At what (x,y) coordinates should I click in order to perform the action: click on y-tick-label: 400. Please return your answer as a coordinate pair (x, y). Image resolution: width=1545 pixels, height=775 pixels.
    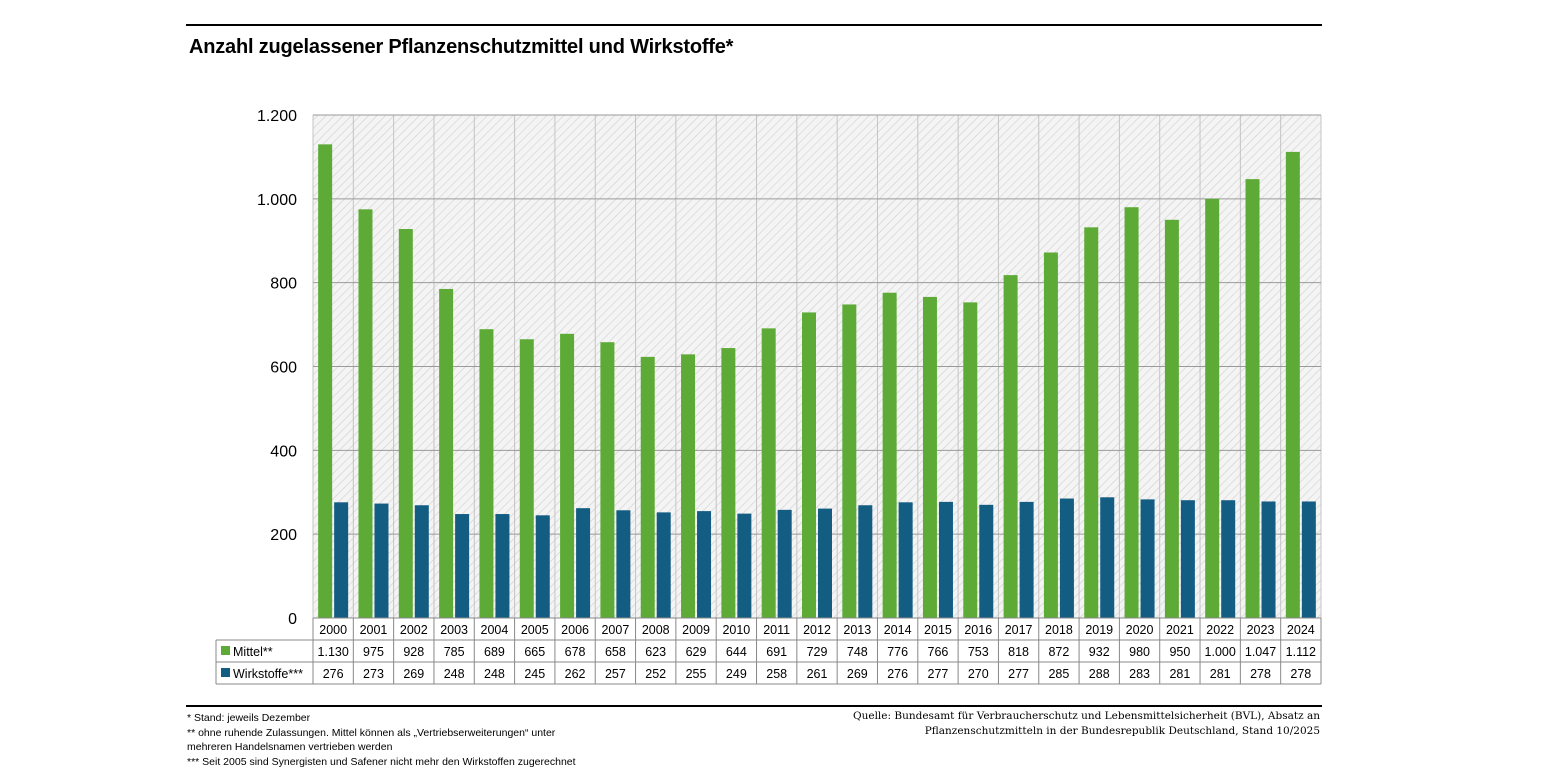
    Looking at the image, I should click on (283, 451).